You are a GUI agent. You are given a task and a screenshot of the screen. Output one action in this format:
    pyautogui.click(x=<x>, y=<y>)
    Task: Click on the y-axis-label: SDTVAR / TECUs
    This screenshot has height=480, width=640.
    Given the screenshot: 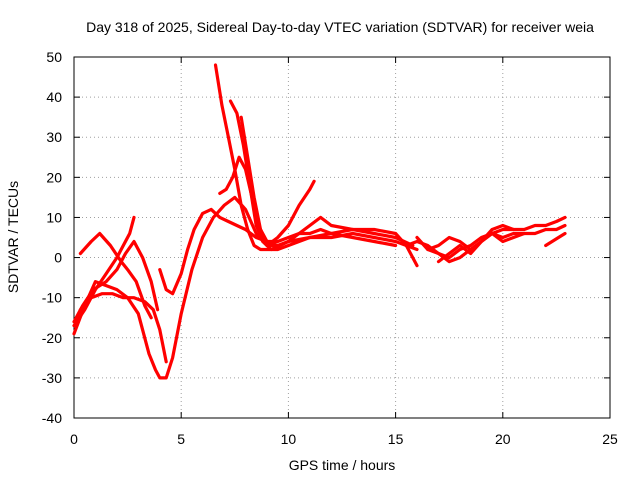 What is the action you would take?
    pyautogui.click(x=13, y=237)
    